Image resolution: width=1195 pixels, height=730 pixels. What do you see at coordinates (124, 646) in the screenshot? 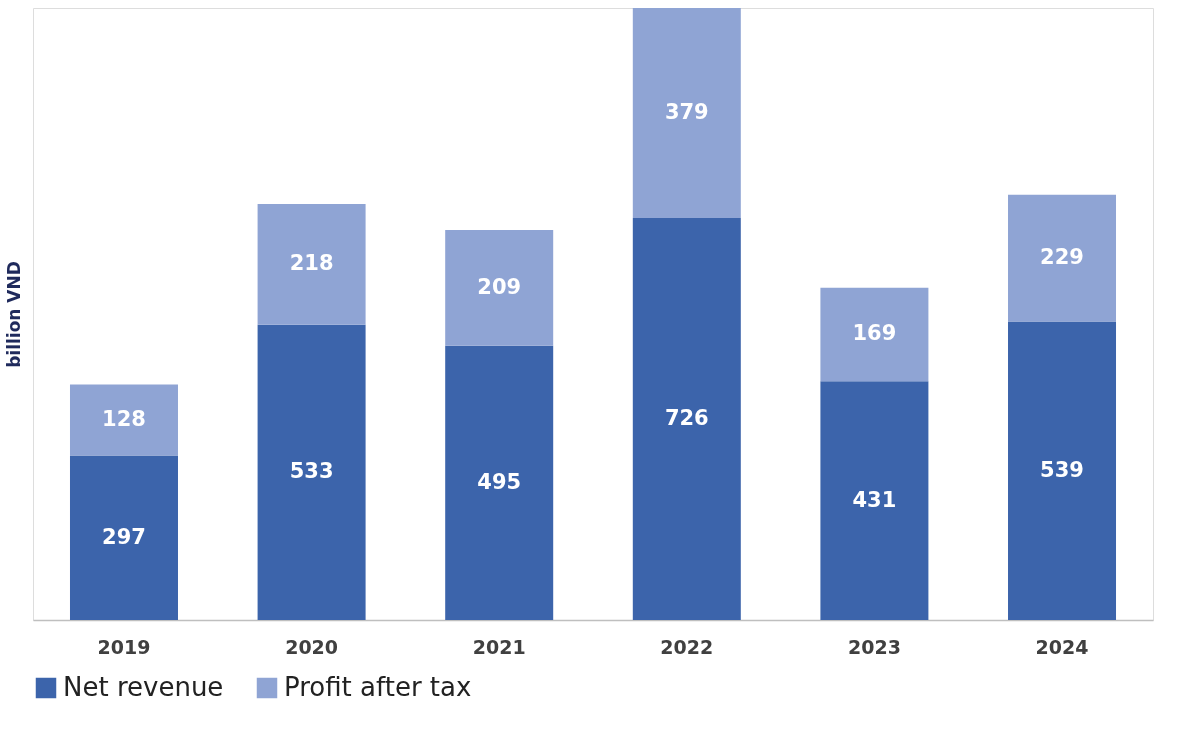
I see `x-tick-label: 2019` at bounding box center [124, 646].